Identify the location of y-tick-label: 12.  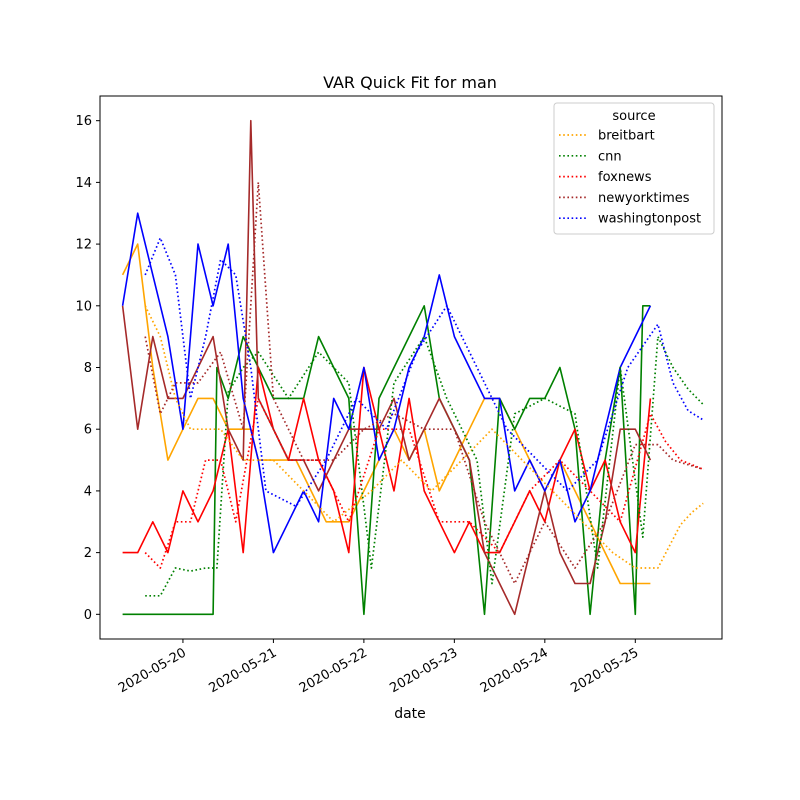
(83, 245).